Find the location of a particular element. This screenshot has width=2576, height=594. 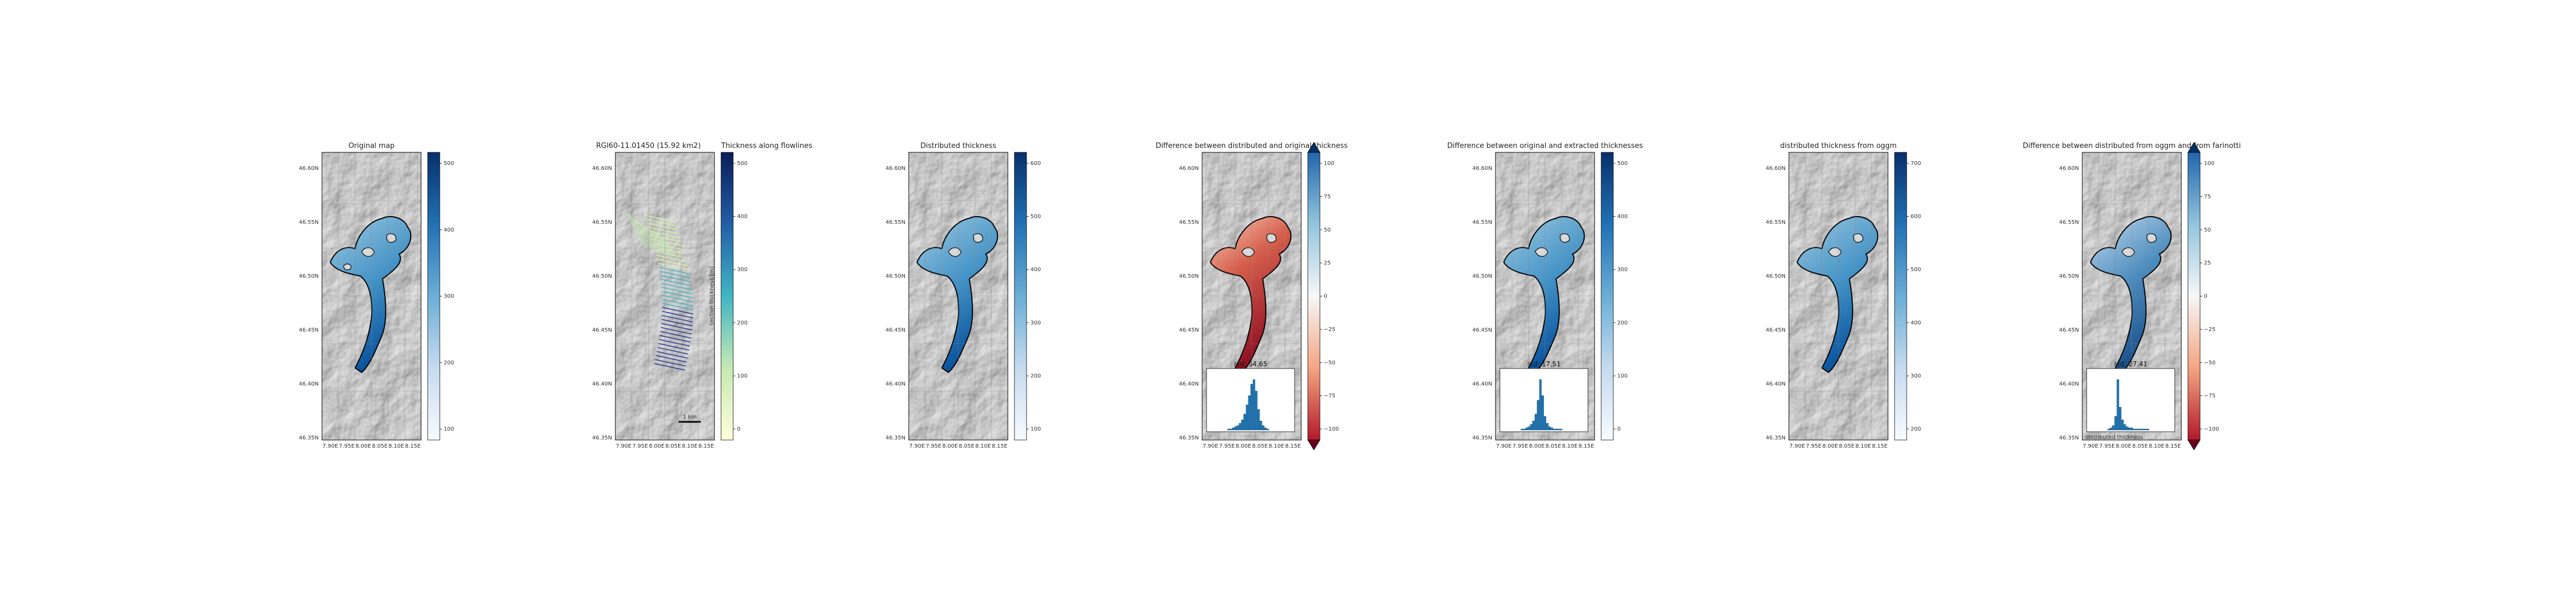

colorbar-tick-label: −75 is located at coordinates (2210, 396).